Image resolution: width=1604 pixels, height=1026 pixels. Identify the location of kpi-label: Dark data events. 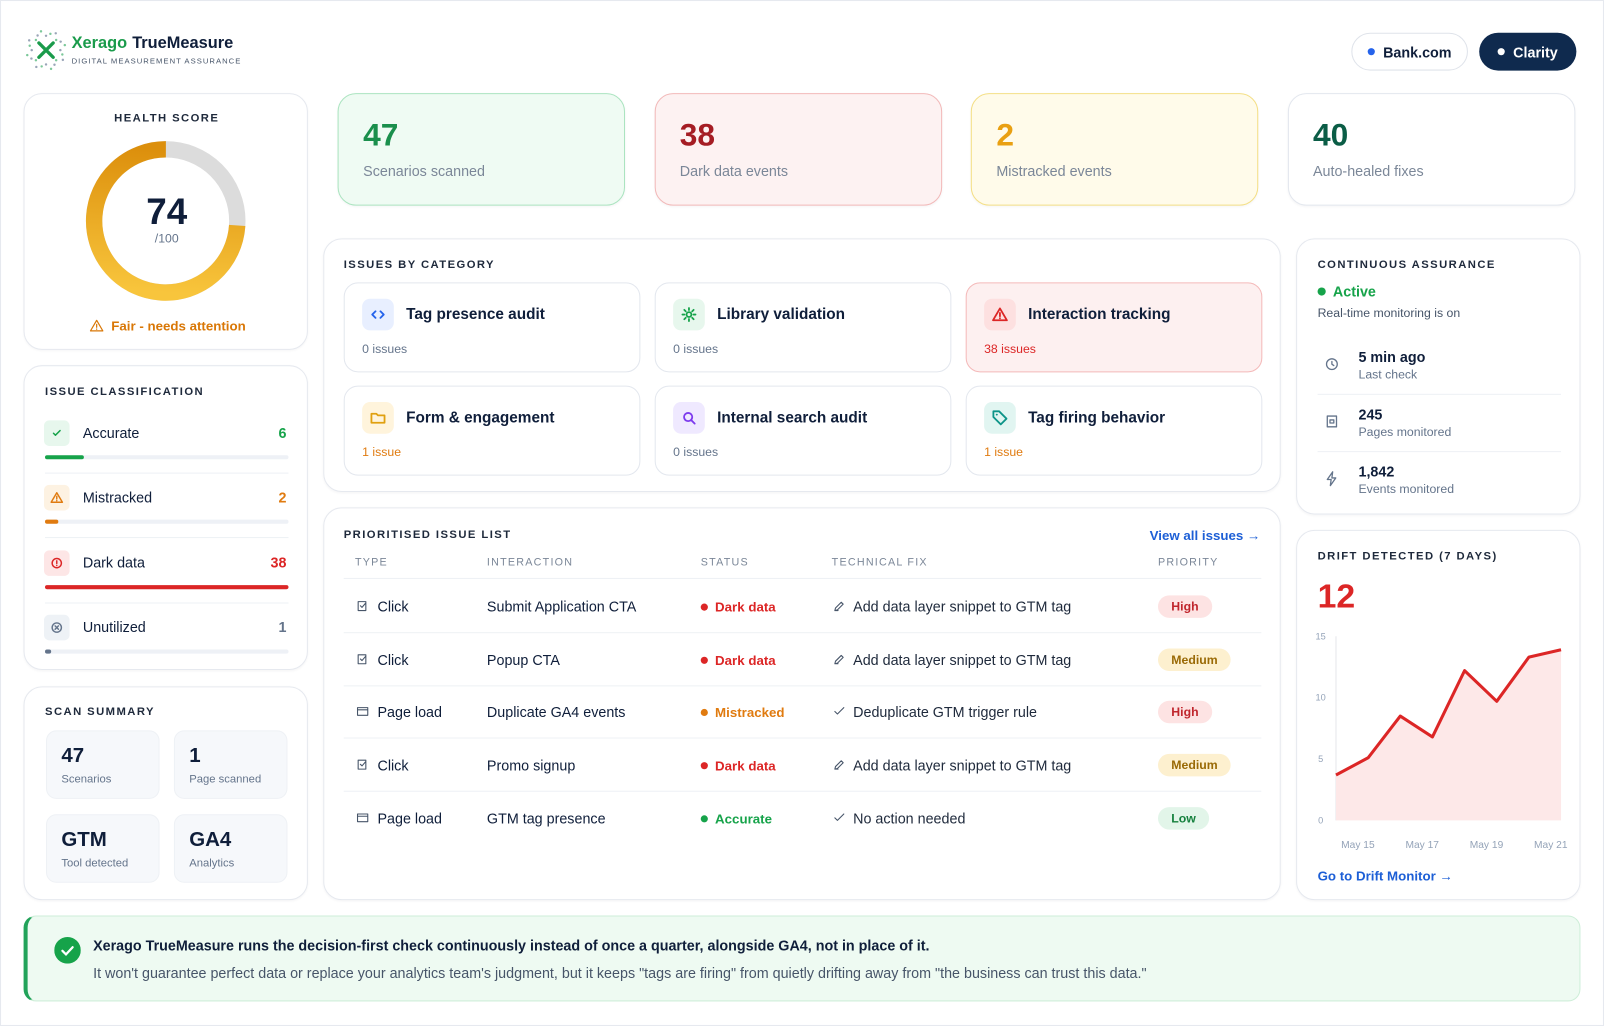
(734, 171).